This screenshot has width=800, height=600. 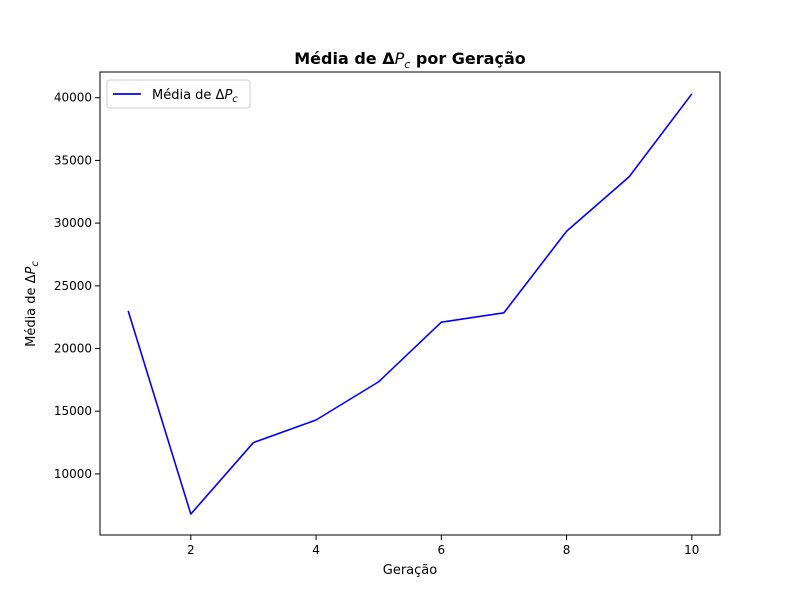 I want to click on y-axis-label: Média de ΔPc, so click(x=32, y=304).